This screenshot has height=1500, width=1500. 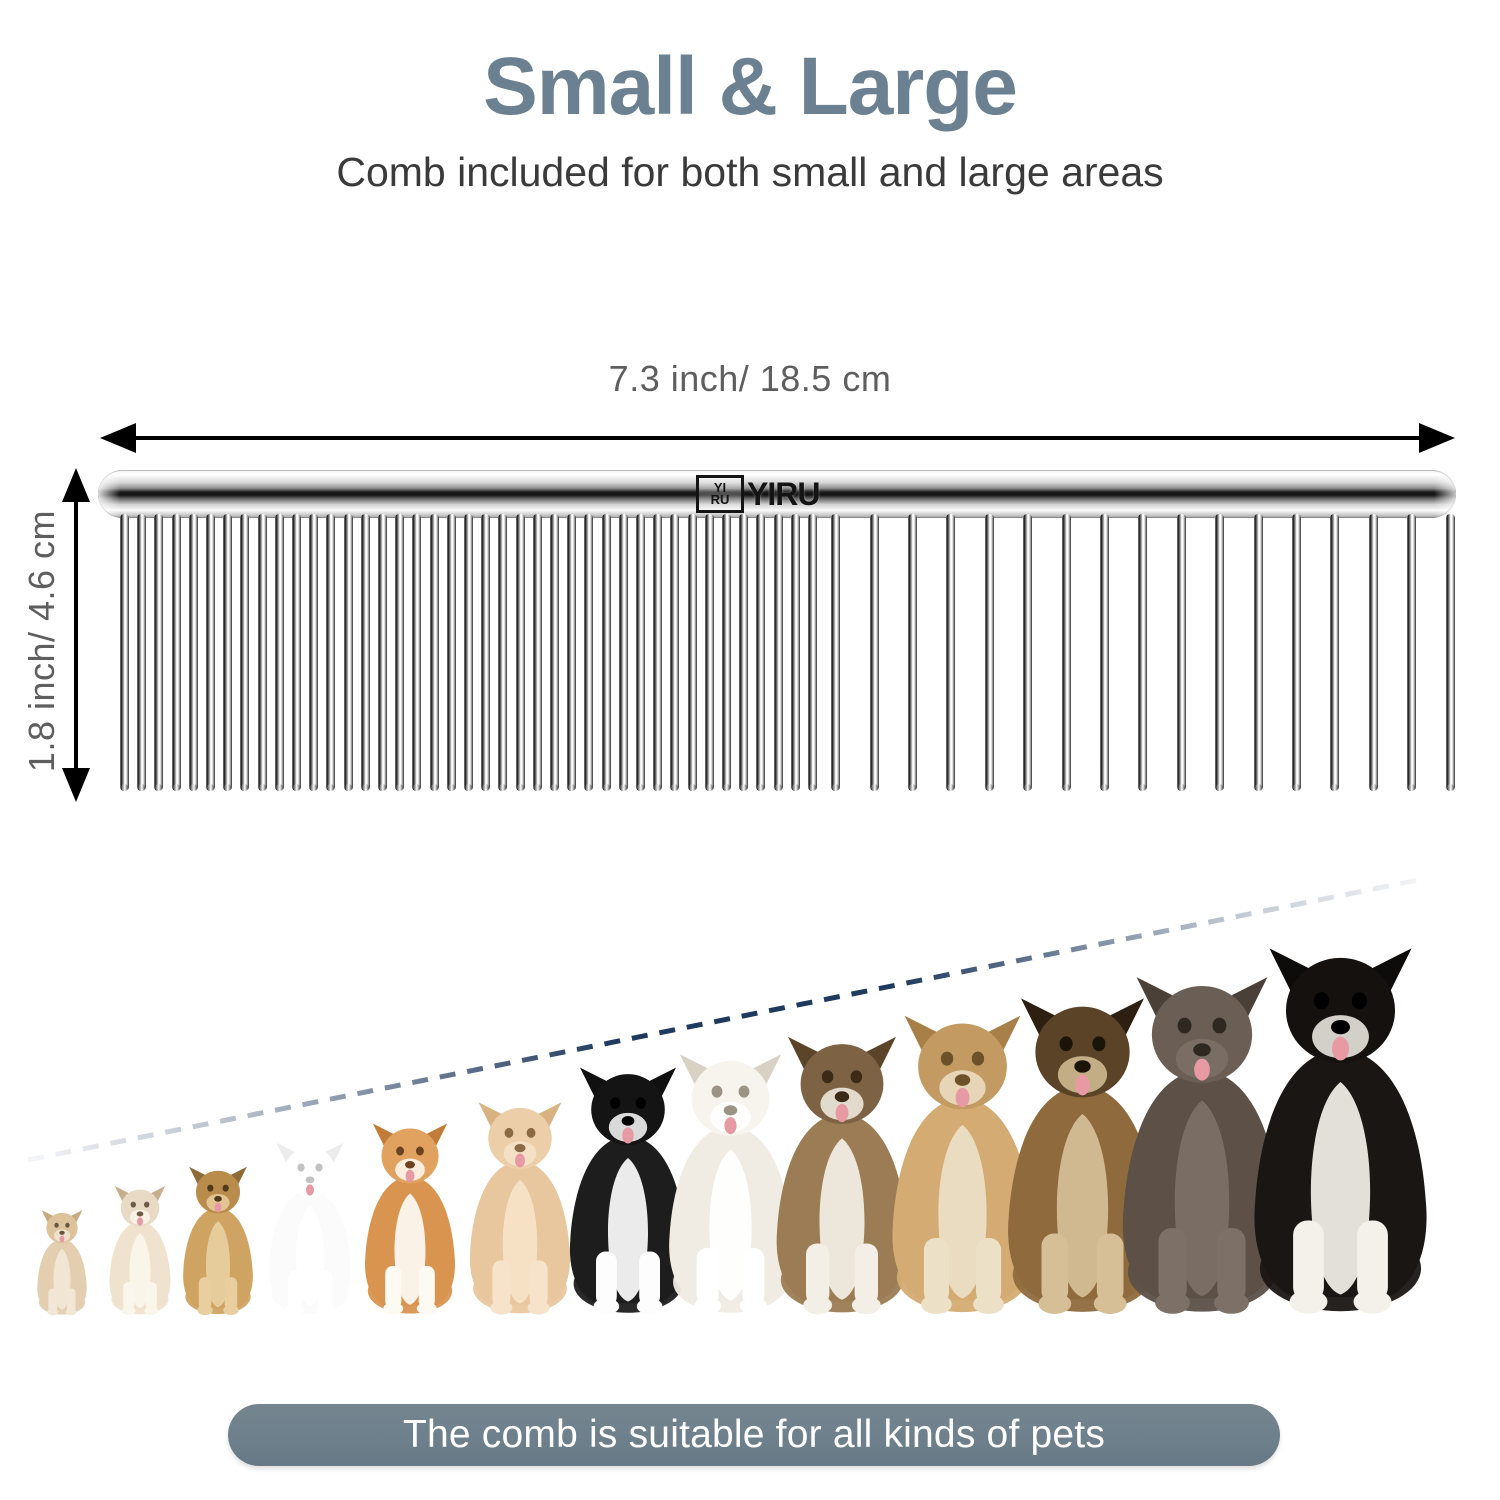 What do you see at coordinates (41, 641) in the screenshot?
I see `height-dimension-label: 1.8 inch/ 4.6 cm` at bounding box center [41, 641].